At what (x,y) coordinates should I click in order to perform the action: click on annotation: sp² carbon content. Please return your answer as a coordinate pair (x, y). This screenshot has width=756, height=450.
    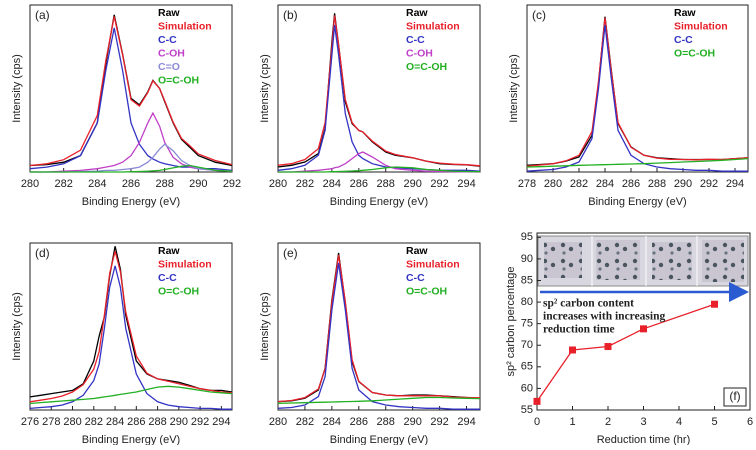
    Looking at the image, I should click on (588, 304).